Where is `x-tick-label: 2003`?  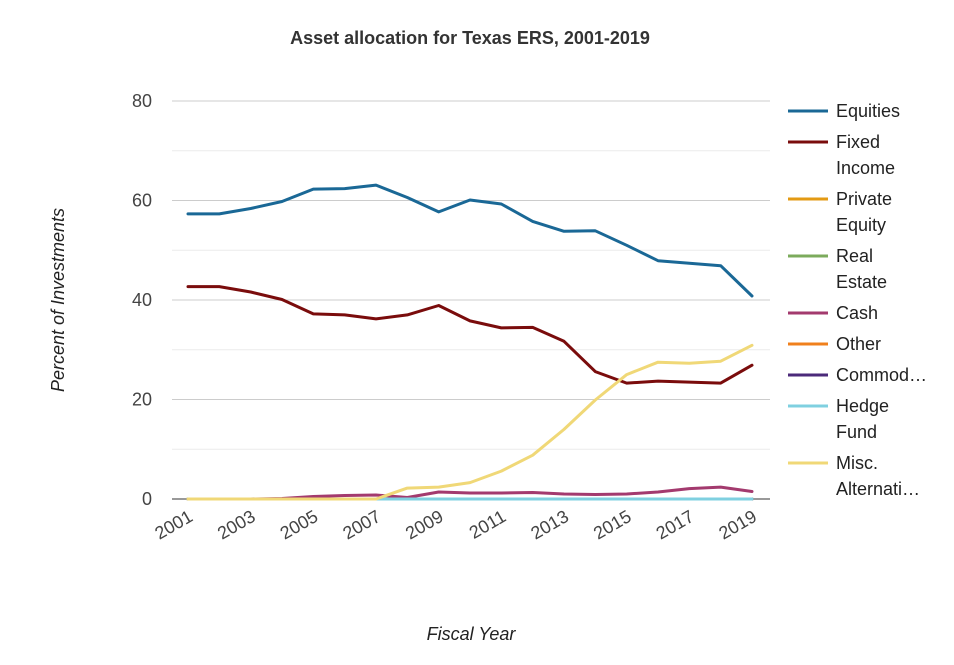 x-tick-label: 2003 is located at coordinates (236, 524).